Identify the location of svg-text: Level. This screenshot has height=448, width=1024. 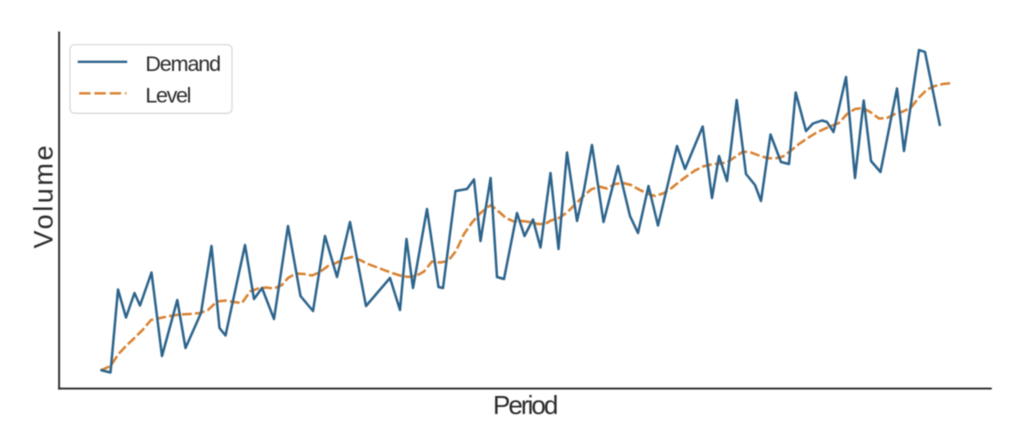
(168, 96).